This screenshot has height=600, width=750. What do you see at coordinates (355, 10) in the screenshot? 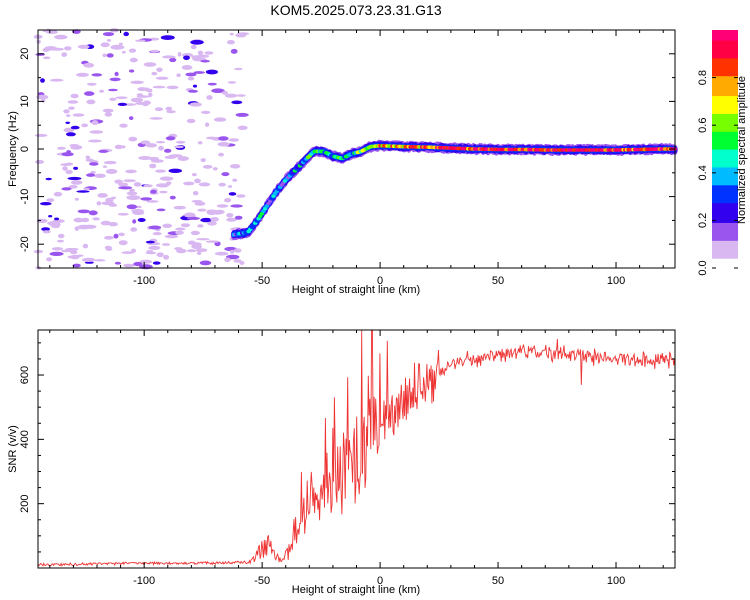
I see `chart-title: KOM5.2025.073.23.31.G13` at bounding box center [355, 10].